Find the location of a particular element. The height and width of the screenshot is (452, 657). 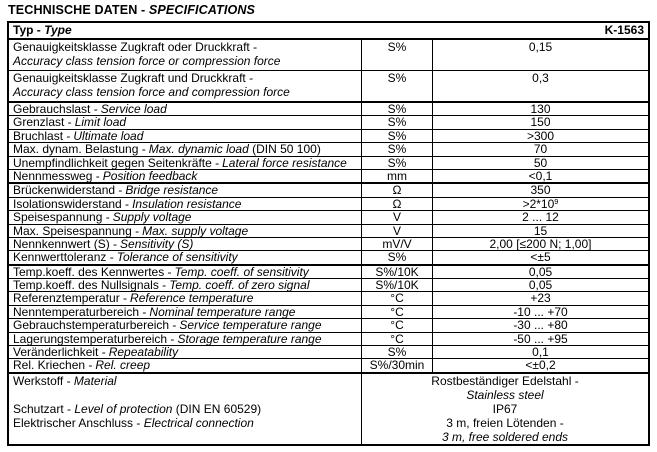

spec-label-de: Bruchlast - is located at coordinates (42, 135).